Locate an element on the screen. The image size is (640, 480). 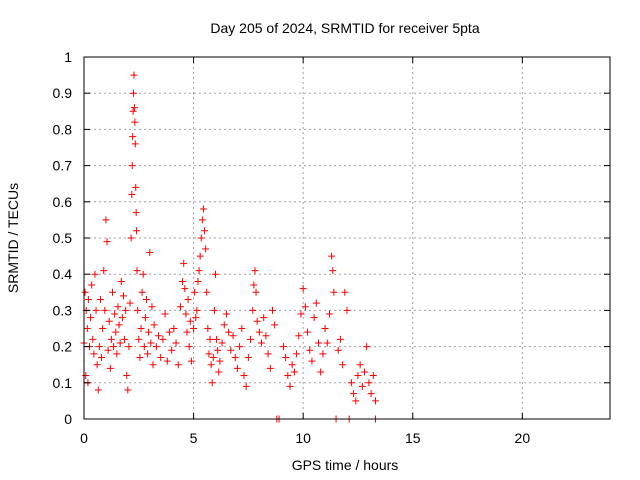
x-axis-label: GPS time / hours is located at coordinates (345, 465).